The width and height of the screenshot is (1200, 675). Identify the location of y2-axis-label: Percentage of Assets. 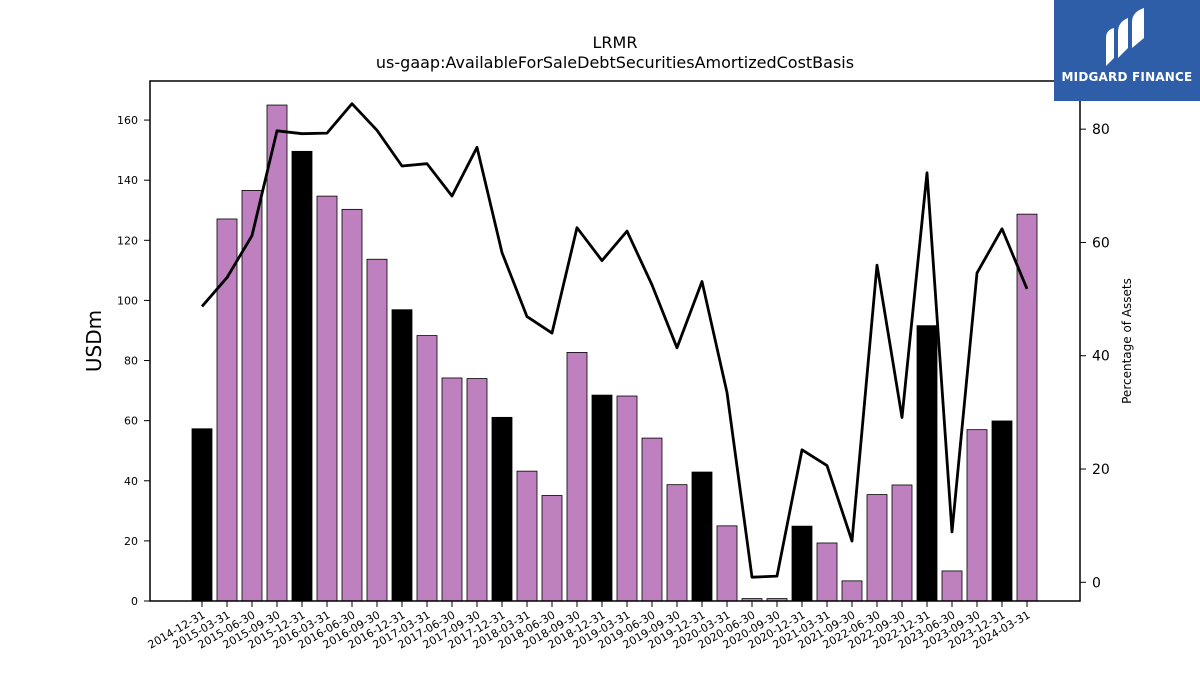
(1127, 341).